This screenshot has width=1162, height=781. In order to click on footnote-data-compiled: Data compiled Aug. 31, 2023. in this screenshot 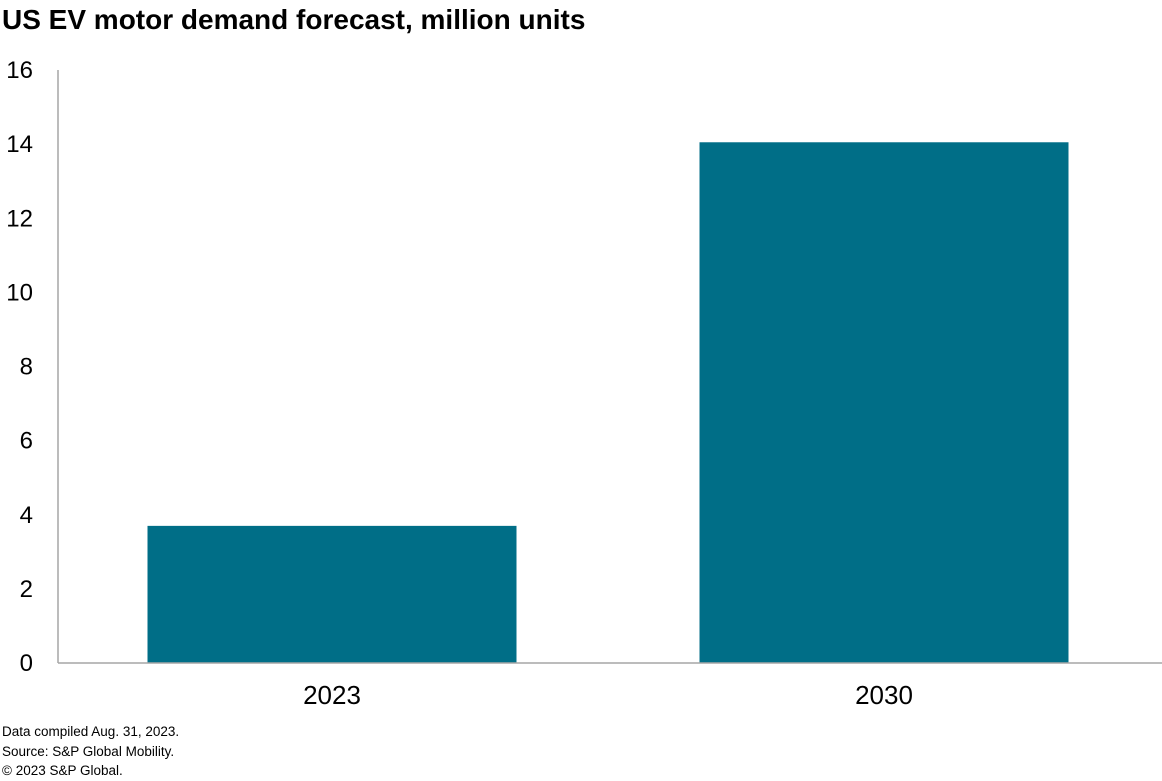, I will do `click(91, 731)`.